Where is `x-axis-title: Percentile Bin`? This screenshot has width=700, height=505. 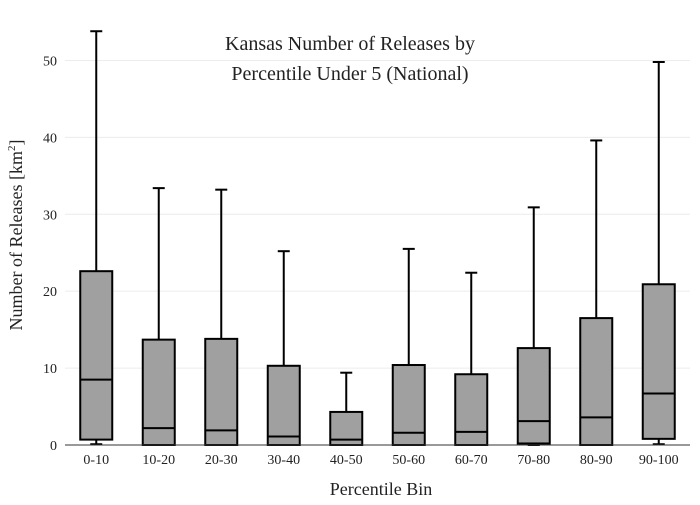
x-axis-title: Percentile Bin is located at coordinates (381, 489).